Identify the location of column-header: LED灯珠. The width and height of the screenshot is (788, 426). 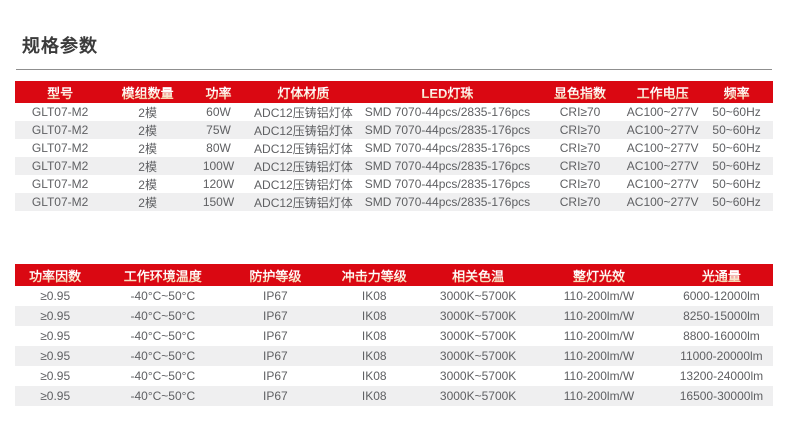
(447, 92).